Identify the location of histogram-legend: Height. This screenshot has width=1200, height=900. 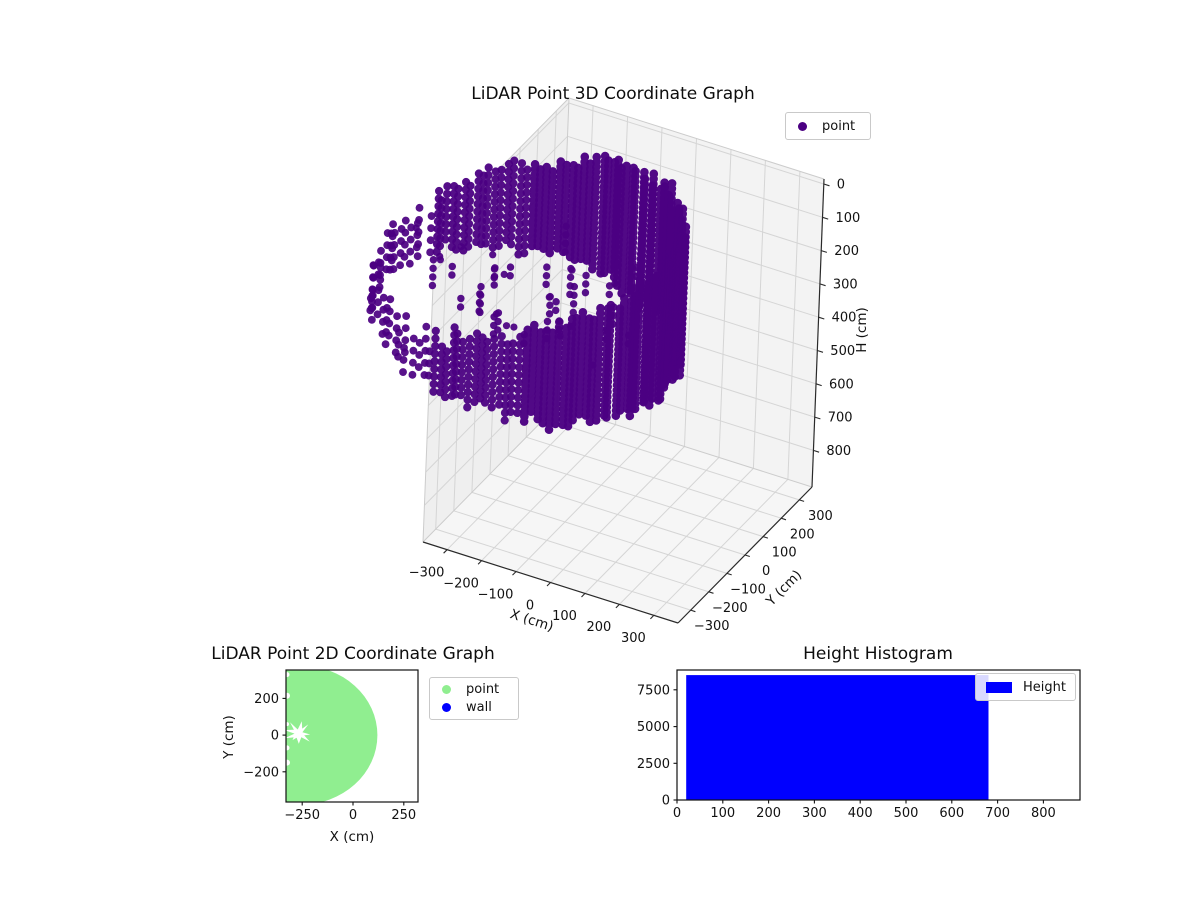
(1025, 687).